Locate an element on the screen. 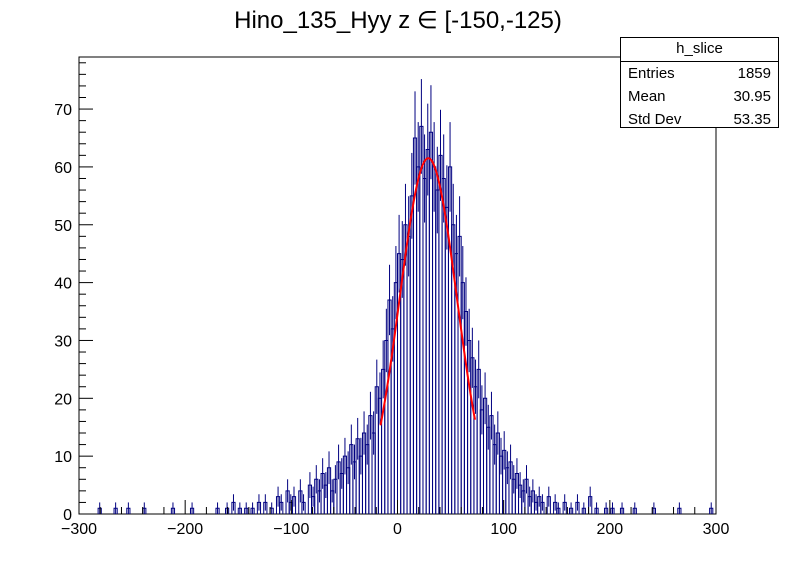  chart-title: Hino_135_Hyy z ∈ [-150,-125) is located at coordinates (398, 20).